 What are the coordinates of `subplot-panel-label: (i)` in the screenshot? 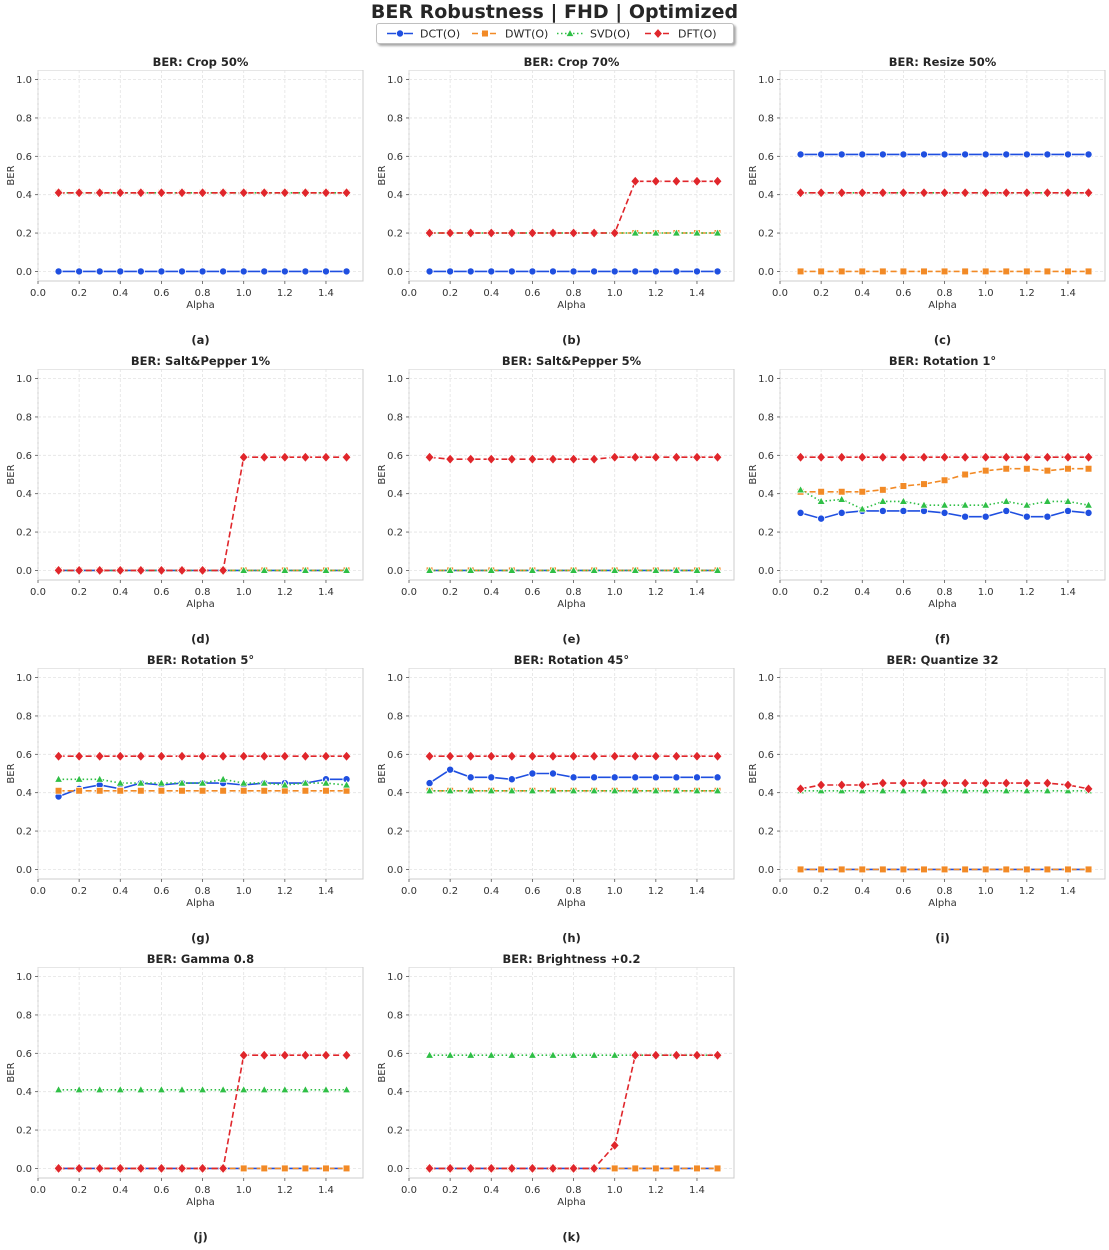 It's located at (942, 938).